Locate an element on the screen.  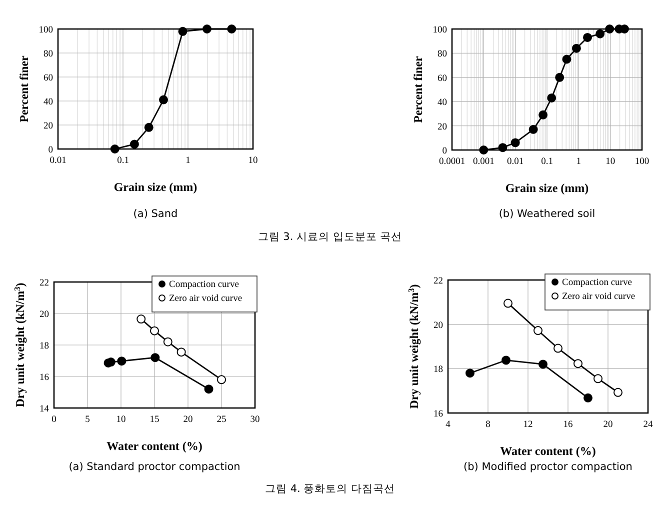
x-tick-label: 15 is located at coordinates (155, 420).